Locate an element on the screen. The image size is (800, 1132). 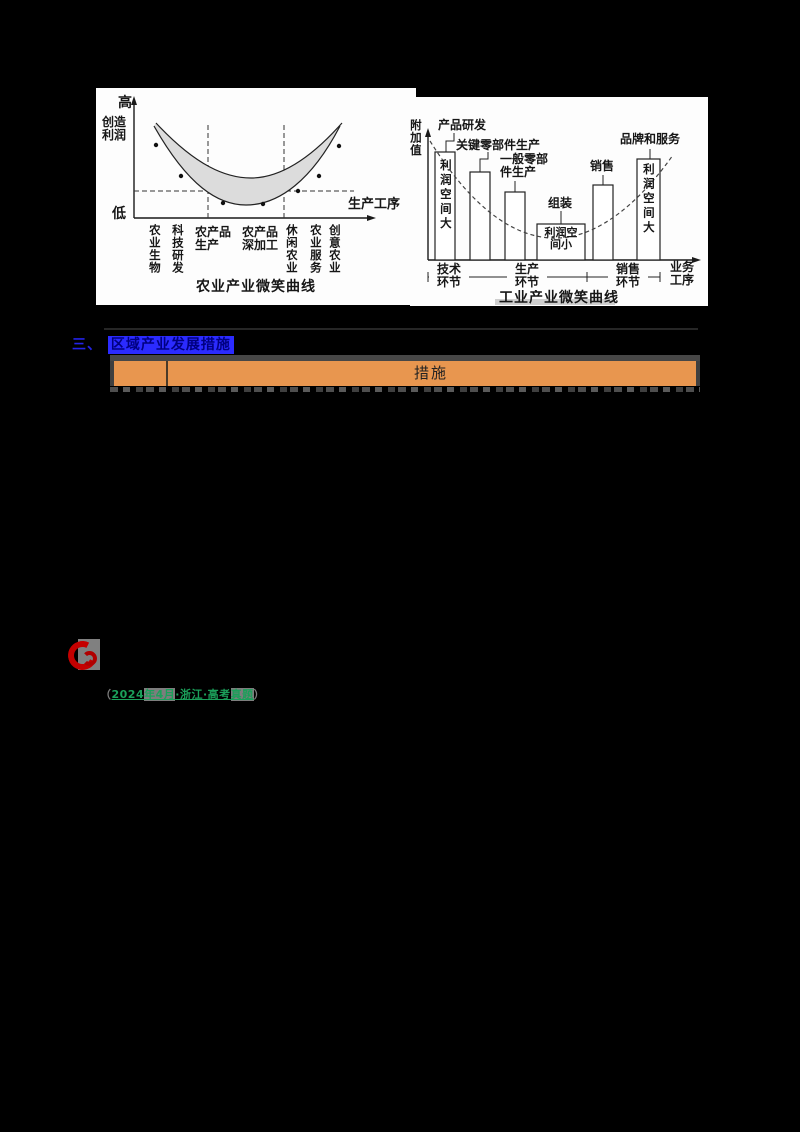
section-heading: 三、 区域产业发展措施 is located at coordinates (153, 344).